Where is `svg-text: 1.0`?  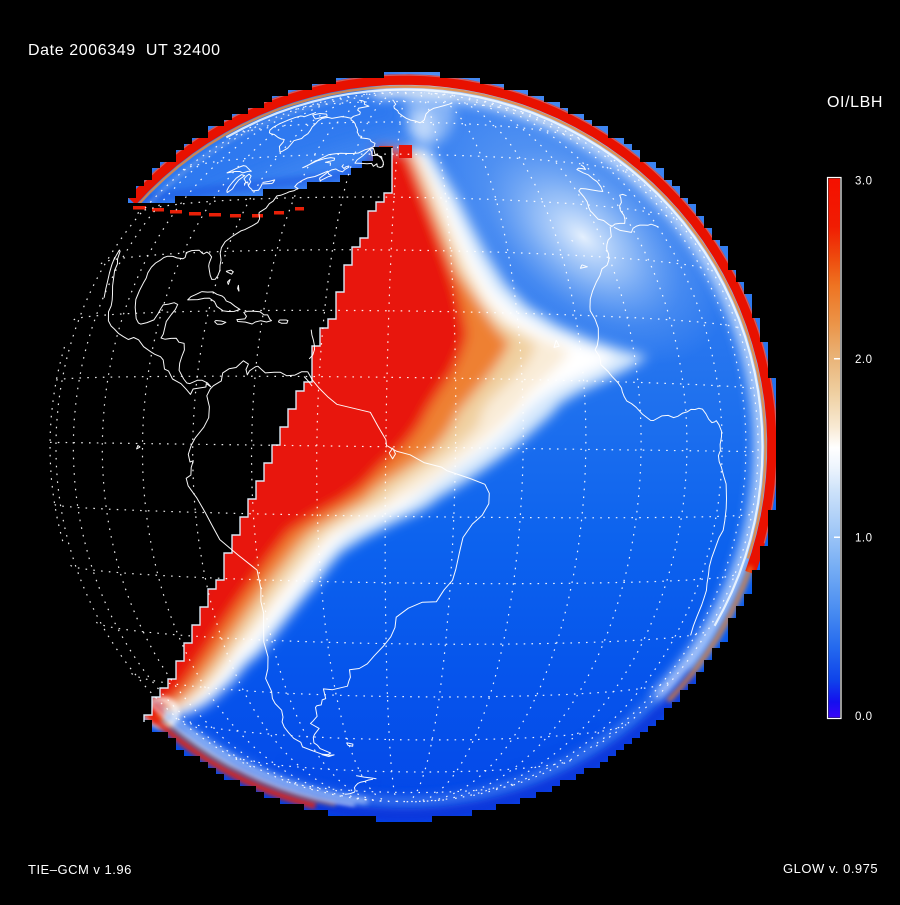
svg-text: 1.0 is located at coordinates (864, 539).